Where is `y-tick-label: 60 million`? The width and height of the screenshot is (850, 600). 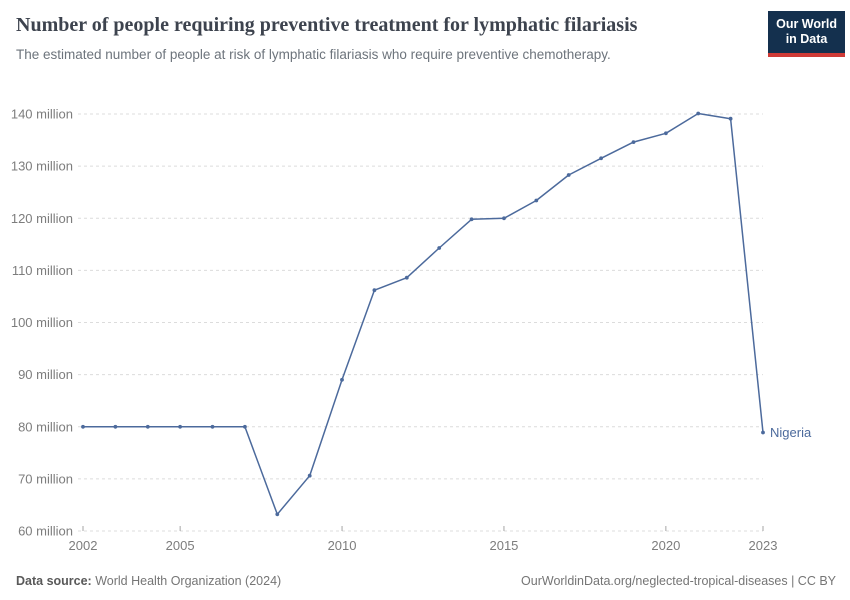
y-tick-label: 60 million is located at coordinates (45, 531).